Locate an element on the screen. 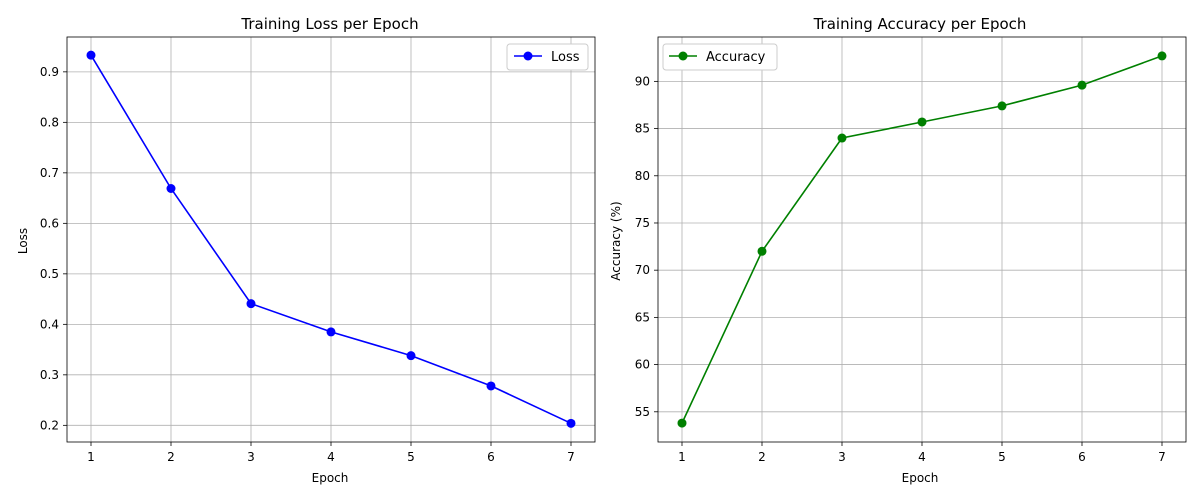 The image size is (1200, 500). accuracy-chart-y-tick-label: 55 is located at coordinates (642, 412).